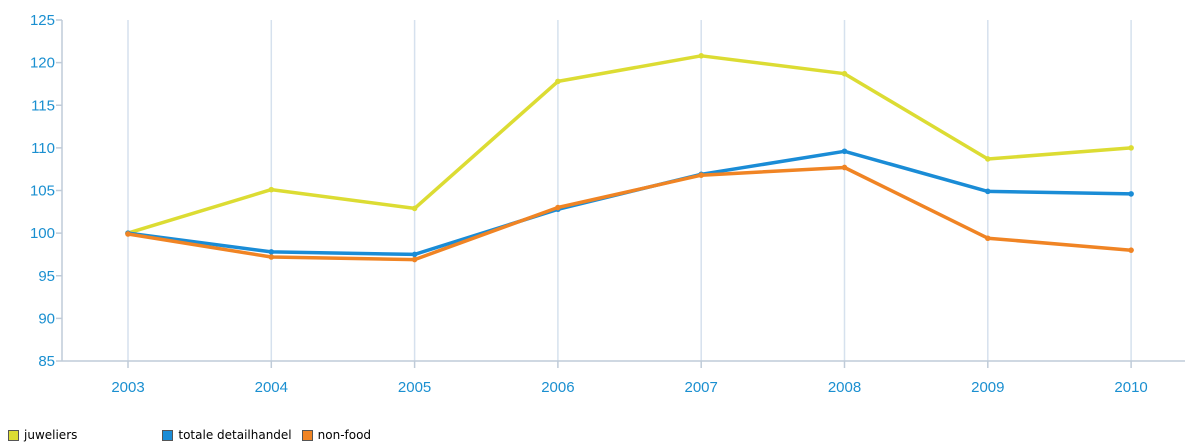 This screenshot has height=447, width=1198. Describe the element at coordinates (844, 387) in the screenshot. I see `x-tick-label-2008: 2008` at that location.